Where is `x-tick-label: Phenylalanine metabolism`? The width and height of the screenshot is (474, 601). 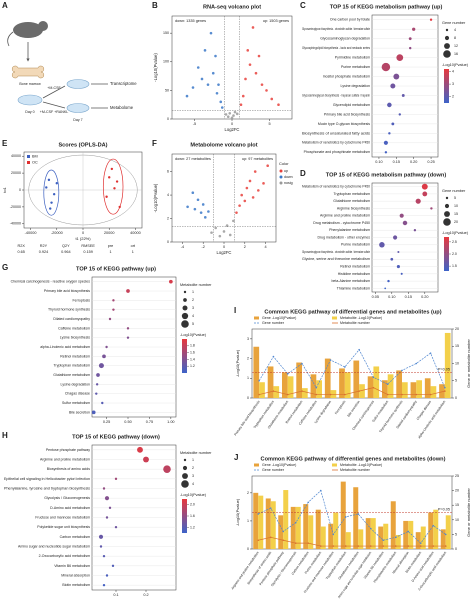 x-tick-label: Phenylalanine metabolism is located at coordinates (385, 566).